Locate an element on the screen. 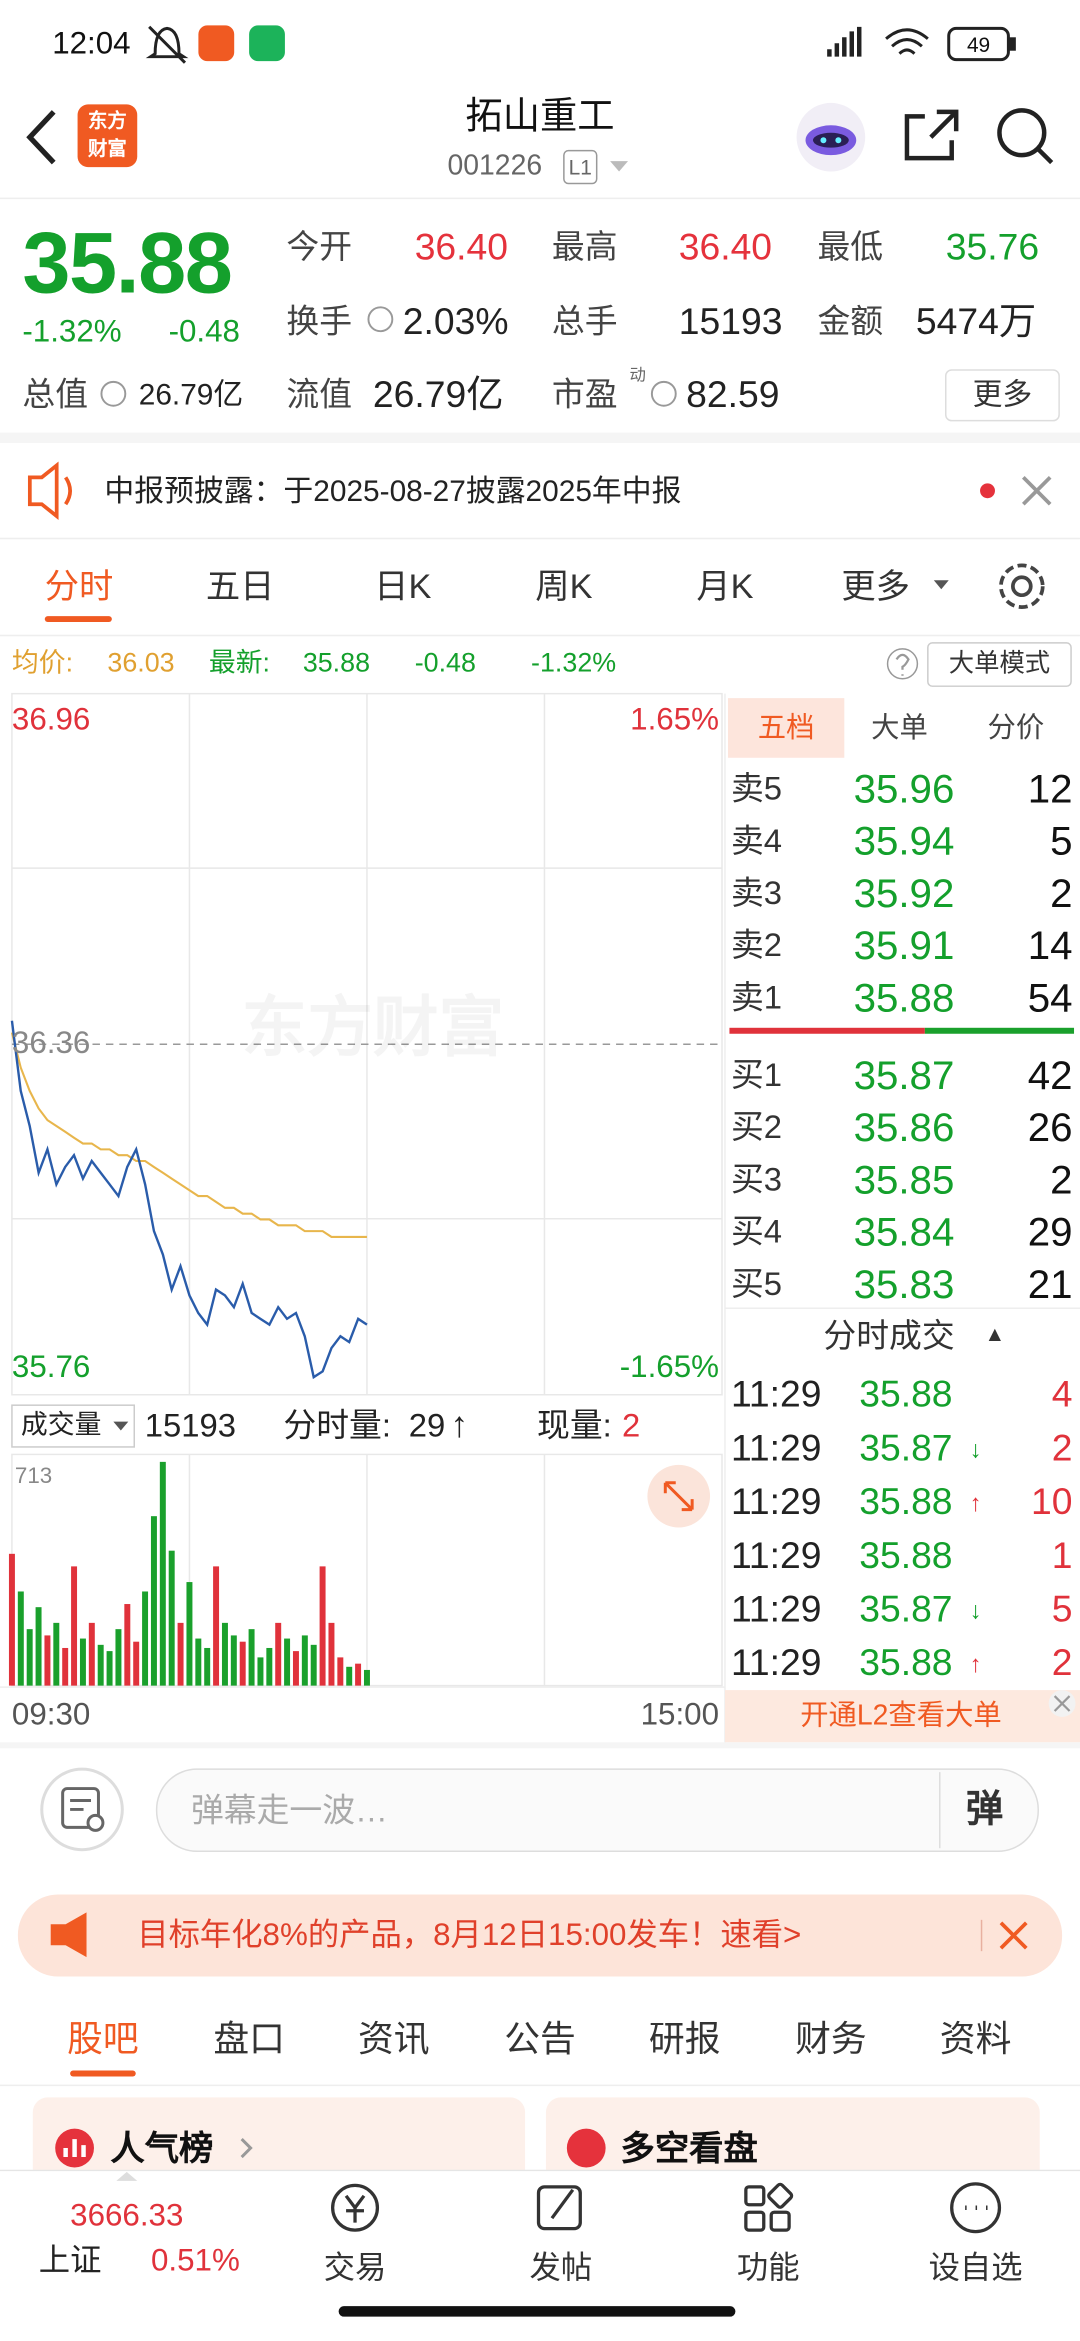  comment-input-bg is located at coordinates (597, 1810).